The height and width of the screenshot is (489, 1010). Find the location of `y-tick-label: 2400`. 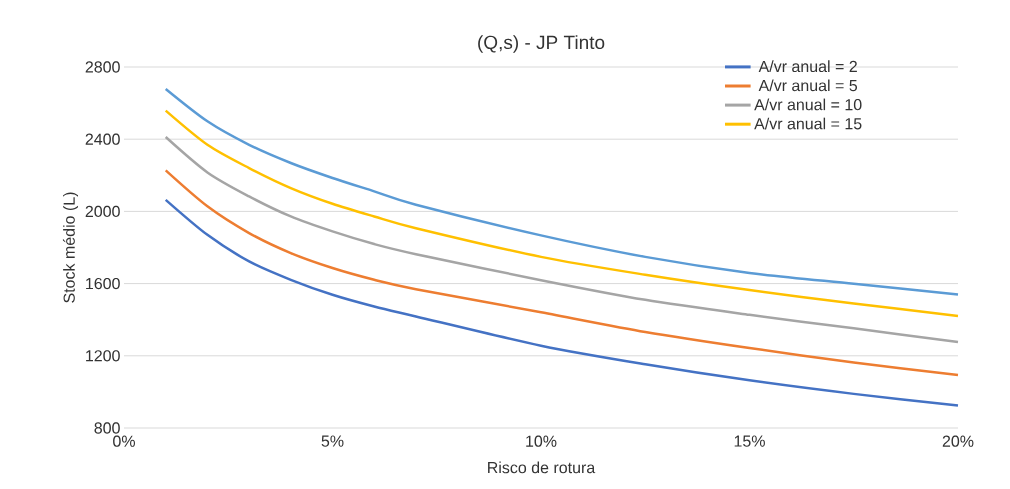

y-tick-label: 2400 is located at coordinates (102, 139).